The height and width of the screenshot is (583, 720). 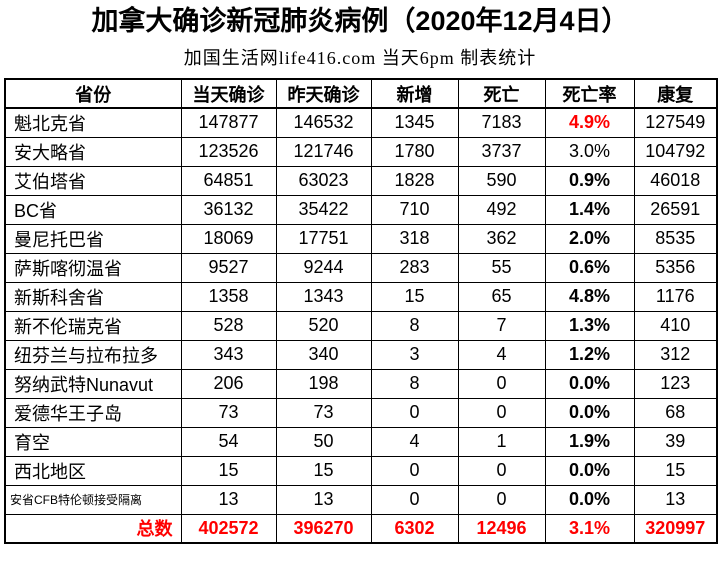 What do you see at coordinates (414, 267) in the screenshot?
I see `value-cell: 283` at bounding box center [414, 267].